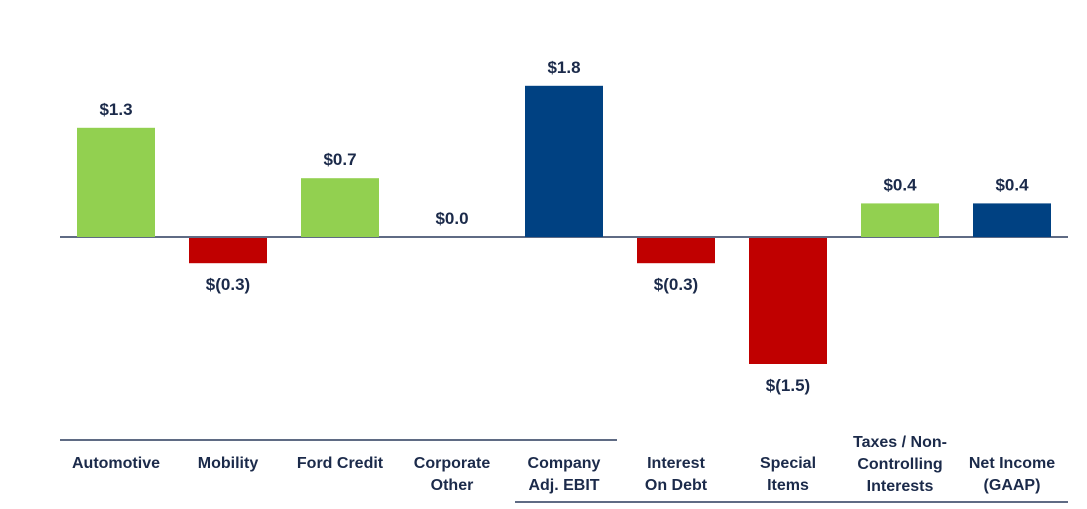 This screenshot has height=509, width=1087. What do you see at coordinates (1012, 184) in the screenshot?
I see `value-label-9: $0.4` at bounding box center [1012, 184].